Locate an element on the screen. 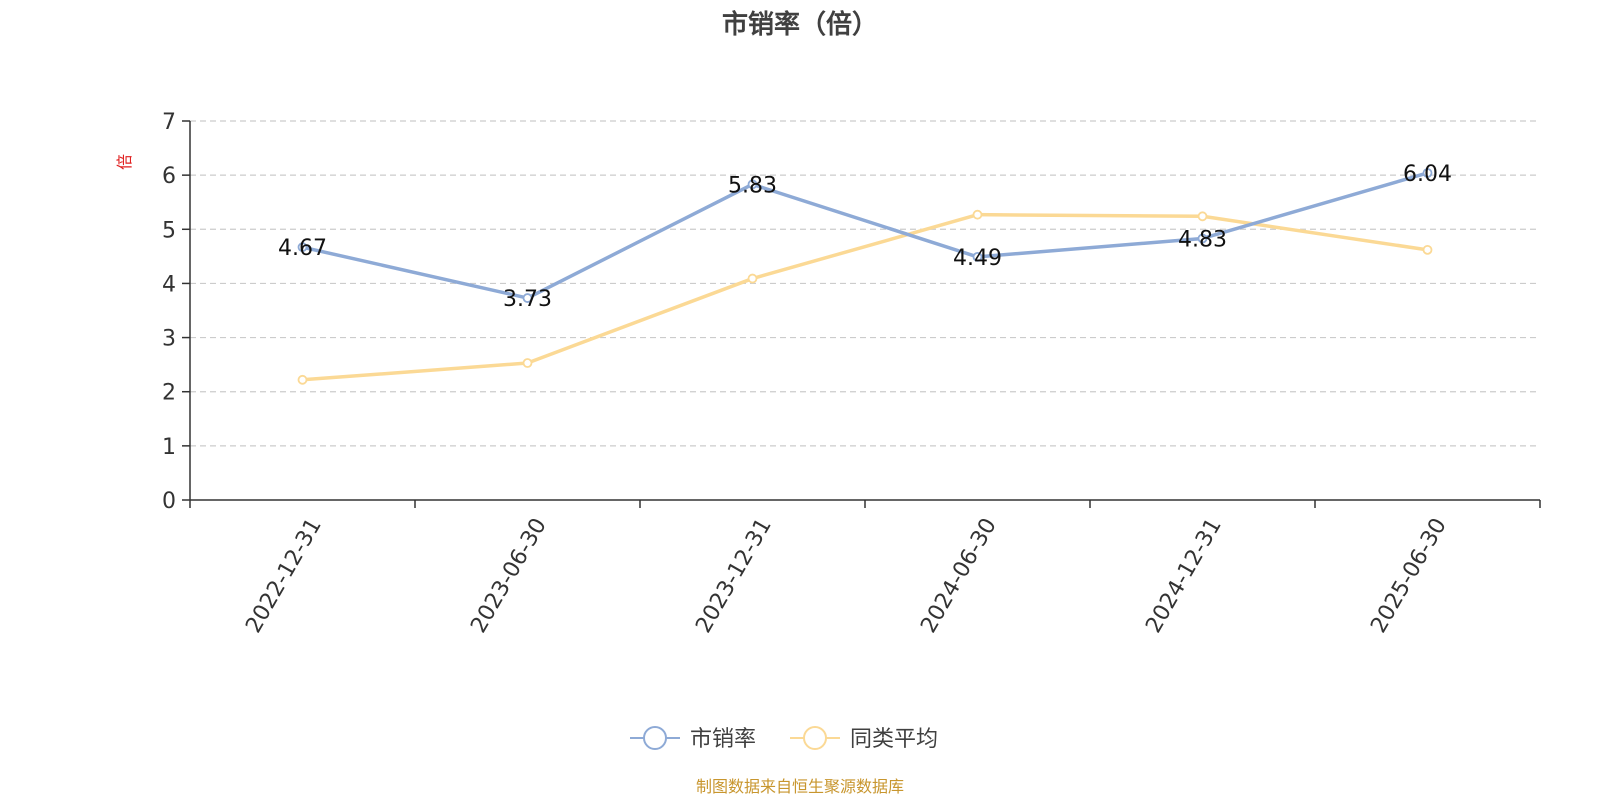  y-tick-label: 2 is located at coordinates (169, 393).